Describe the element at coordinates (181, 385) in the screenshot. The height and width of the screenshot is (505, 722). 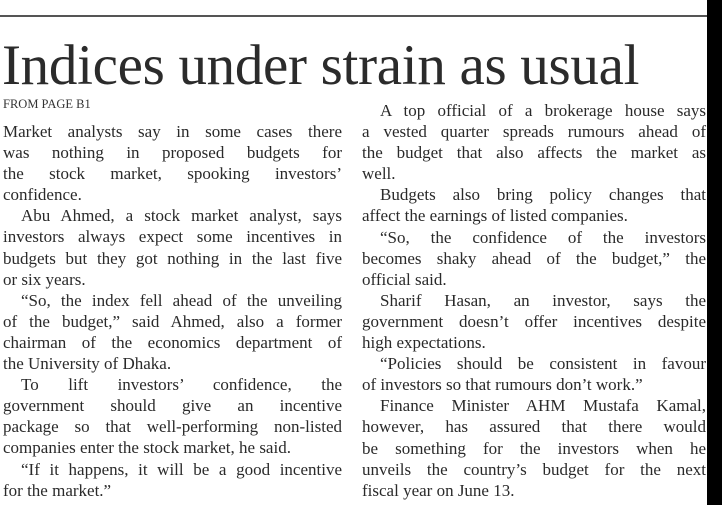
I see `text-line: To lift investors’ confidence, the` at that location.